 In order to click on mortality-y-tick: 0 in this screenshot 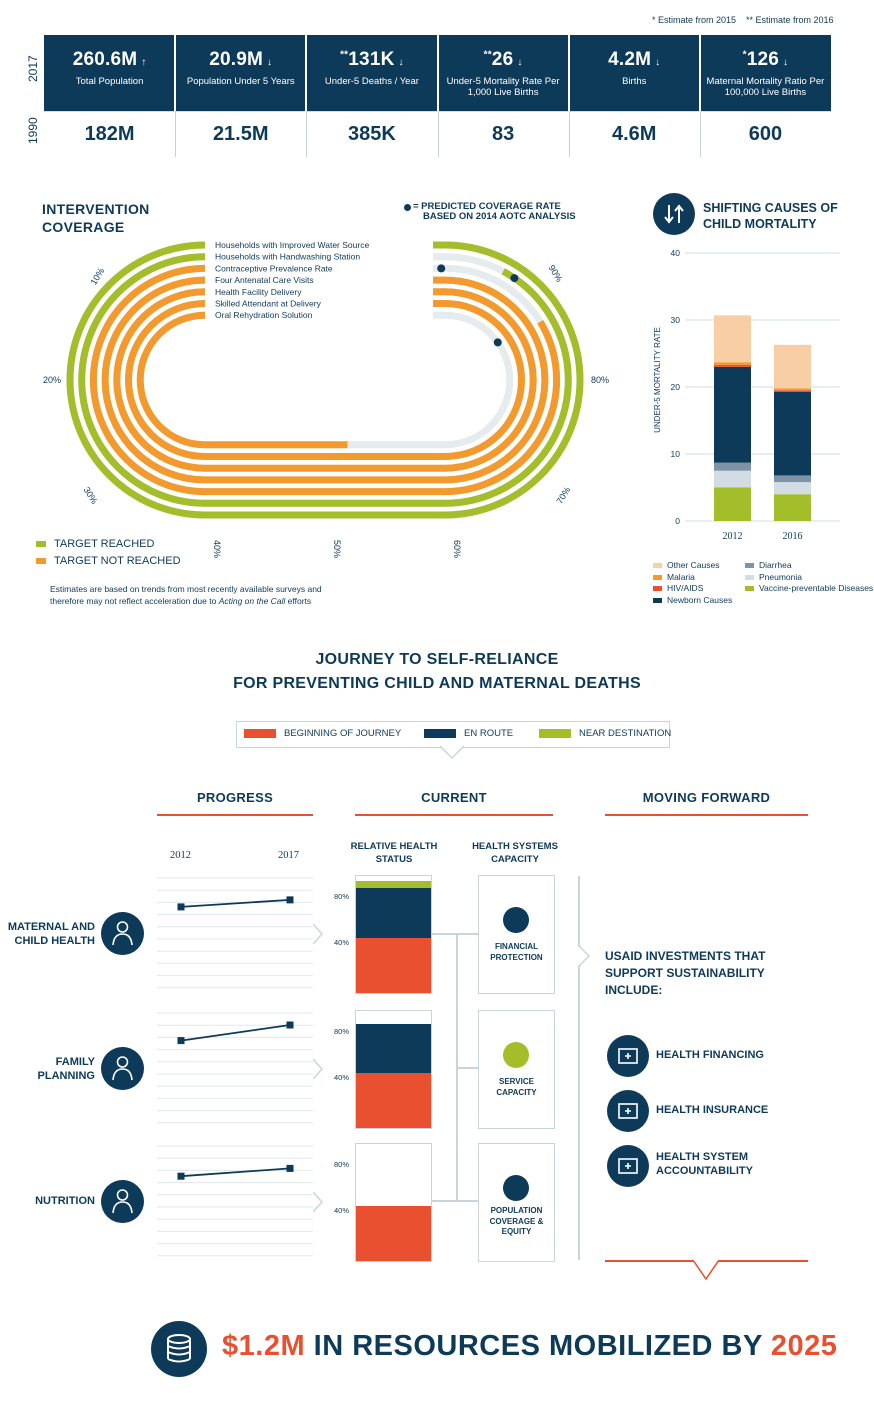, I will do `click(677, 521)`.